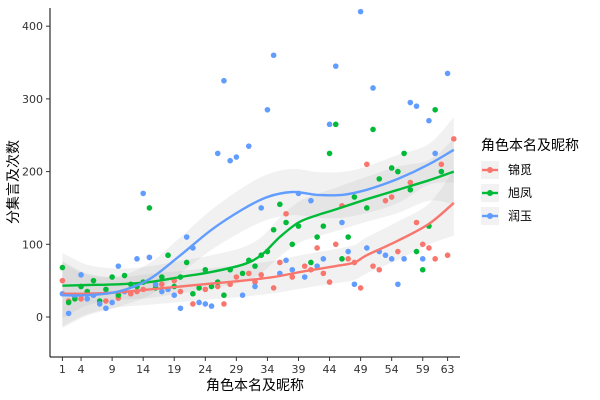 This screenshot has height=400, width=600. What do you see at coordinates (112, 369) in the screenshot?
I see `x-tick-label: 9` at bounding box center [112, 369].